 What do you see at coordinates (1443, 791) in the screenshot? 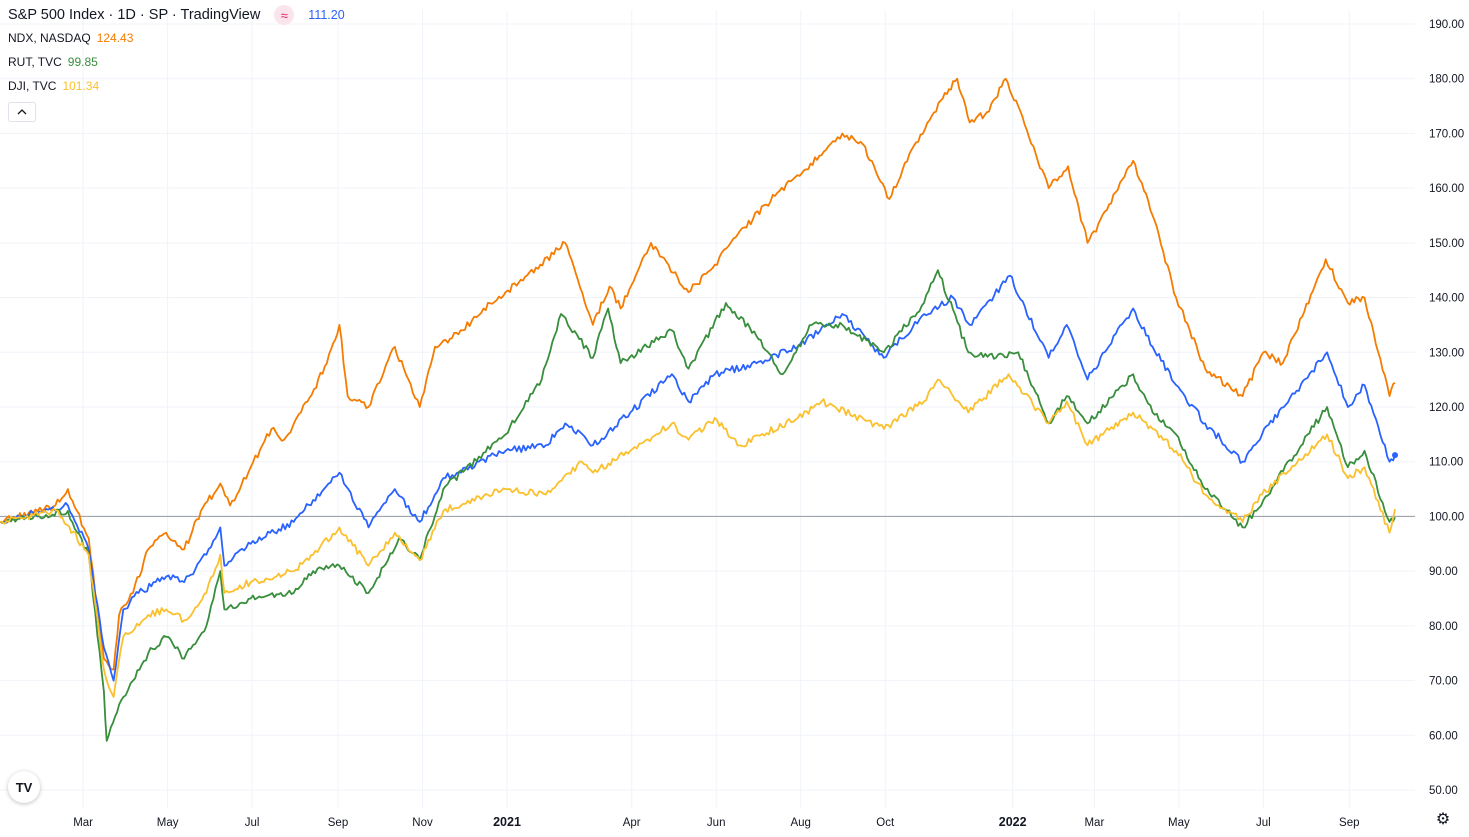
I see `y-tick-label: 50.00` at bounding box center [1443, 791].